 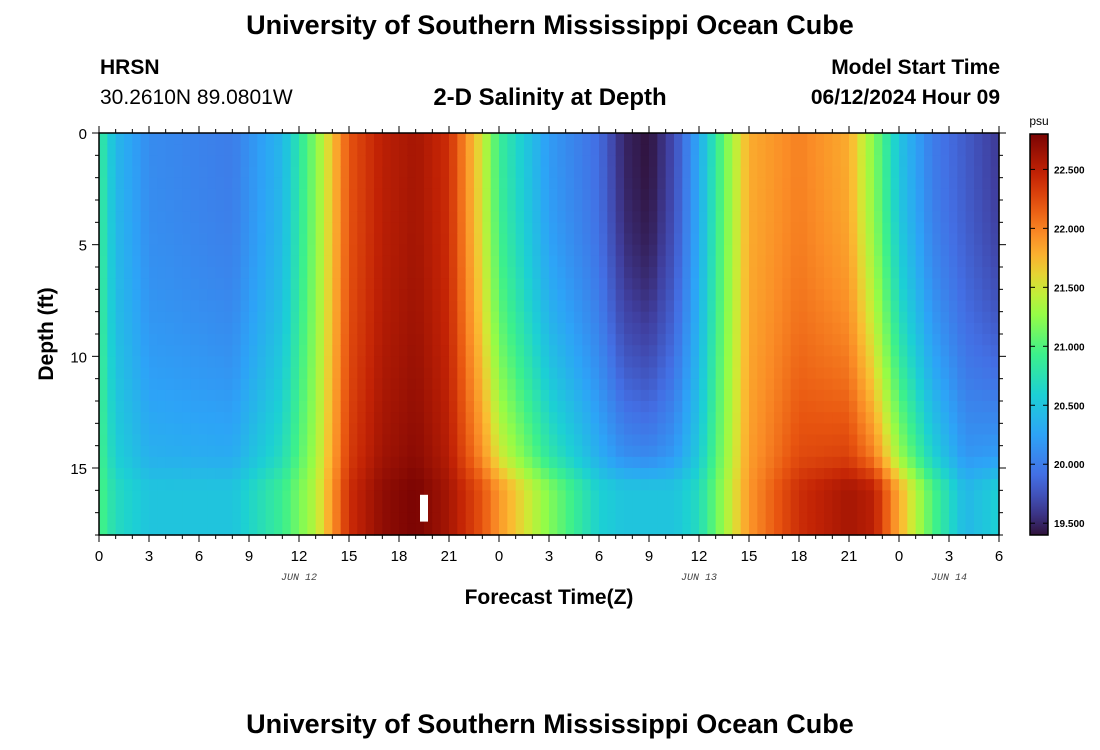 What do you see at coordinates (196, 97) in the screenshot?
I see `station-coordinates: 30.2610N 89.0801W` at bounding box center [196, 97].